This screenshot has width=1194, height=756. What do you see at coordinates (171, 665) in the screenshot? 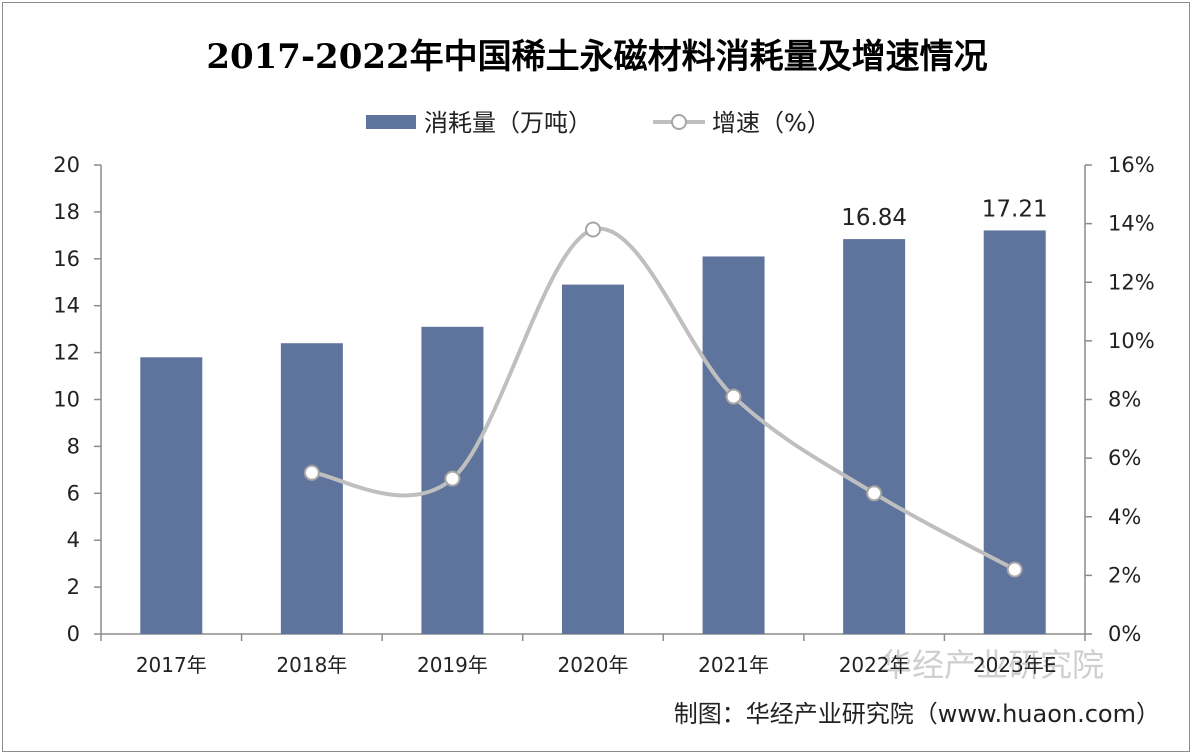
I see `x-tick-label: 2017年` at bounding box center [171, 665].